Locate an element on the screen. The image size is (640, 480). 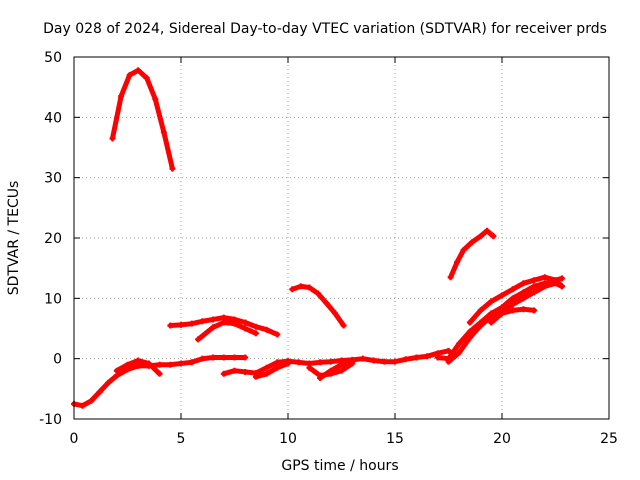
x-tick-label: 25 is located at coordinates (609, 439).